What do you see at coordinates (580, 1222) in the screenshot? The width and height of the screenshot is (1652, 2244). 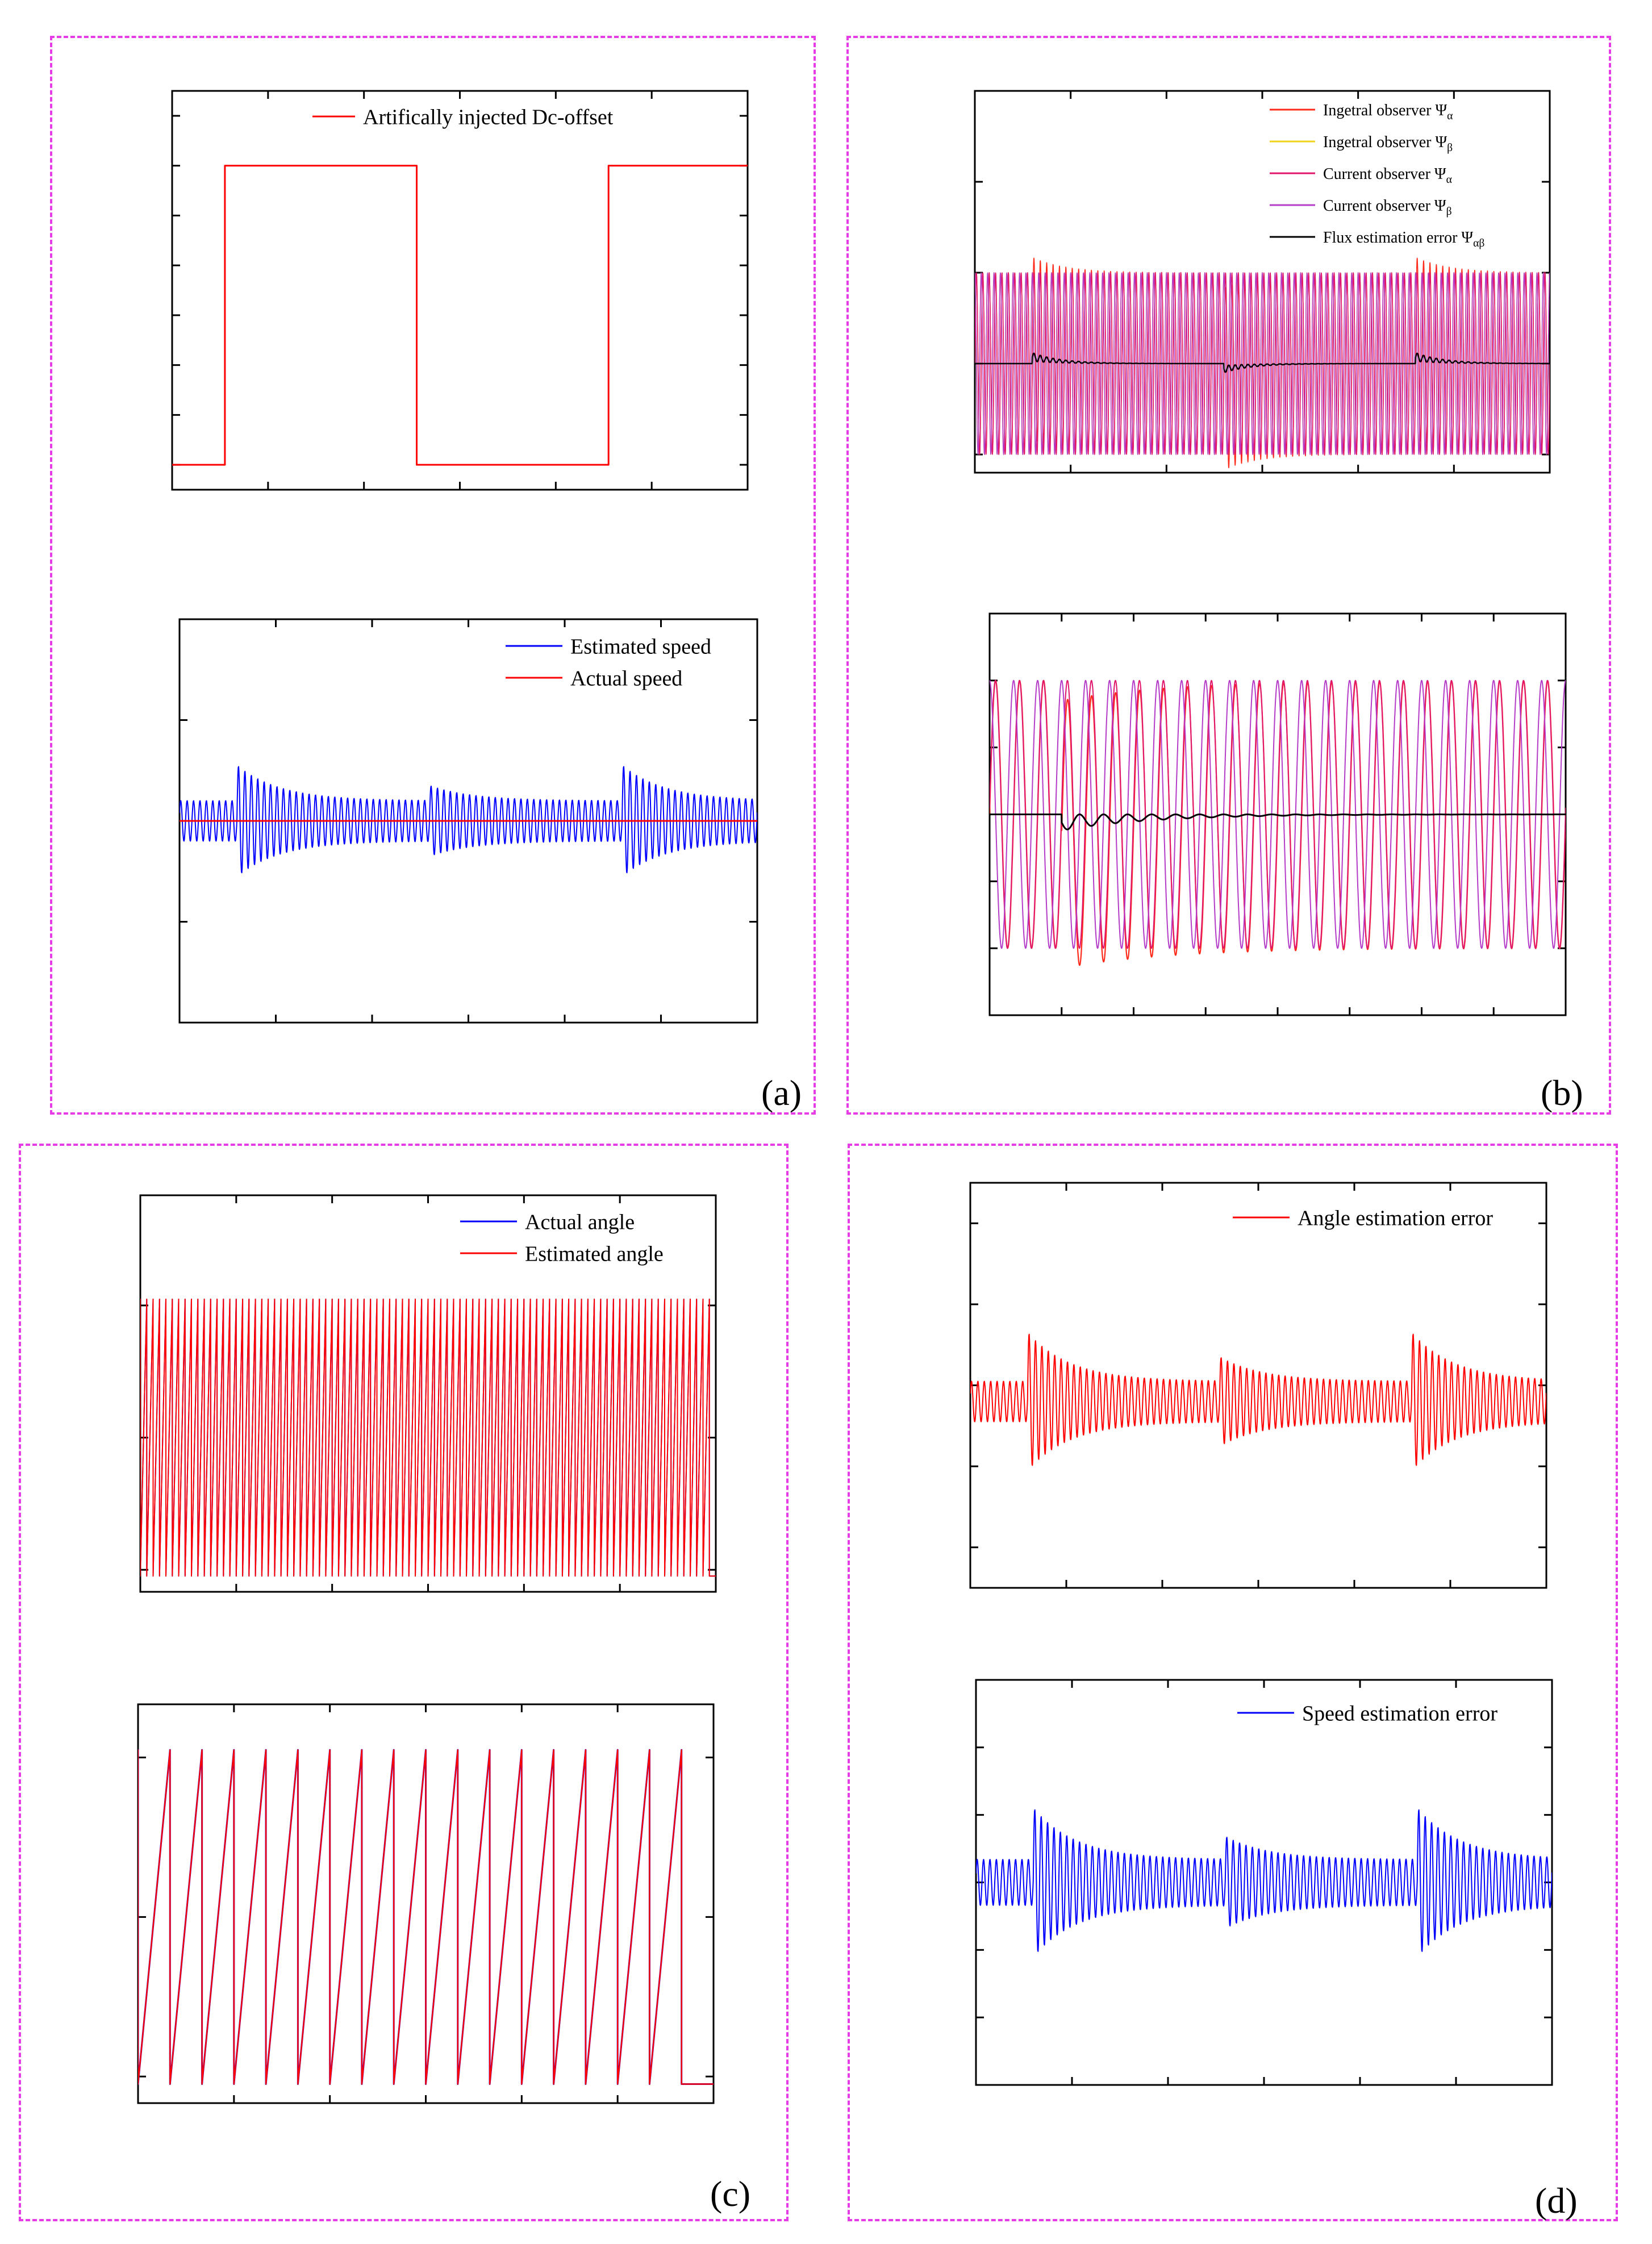 I see `legend-label: Actual angle` at bounding box center [580, 1222].